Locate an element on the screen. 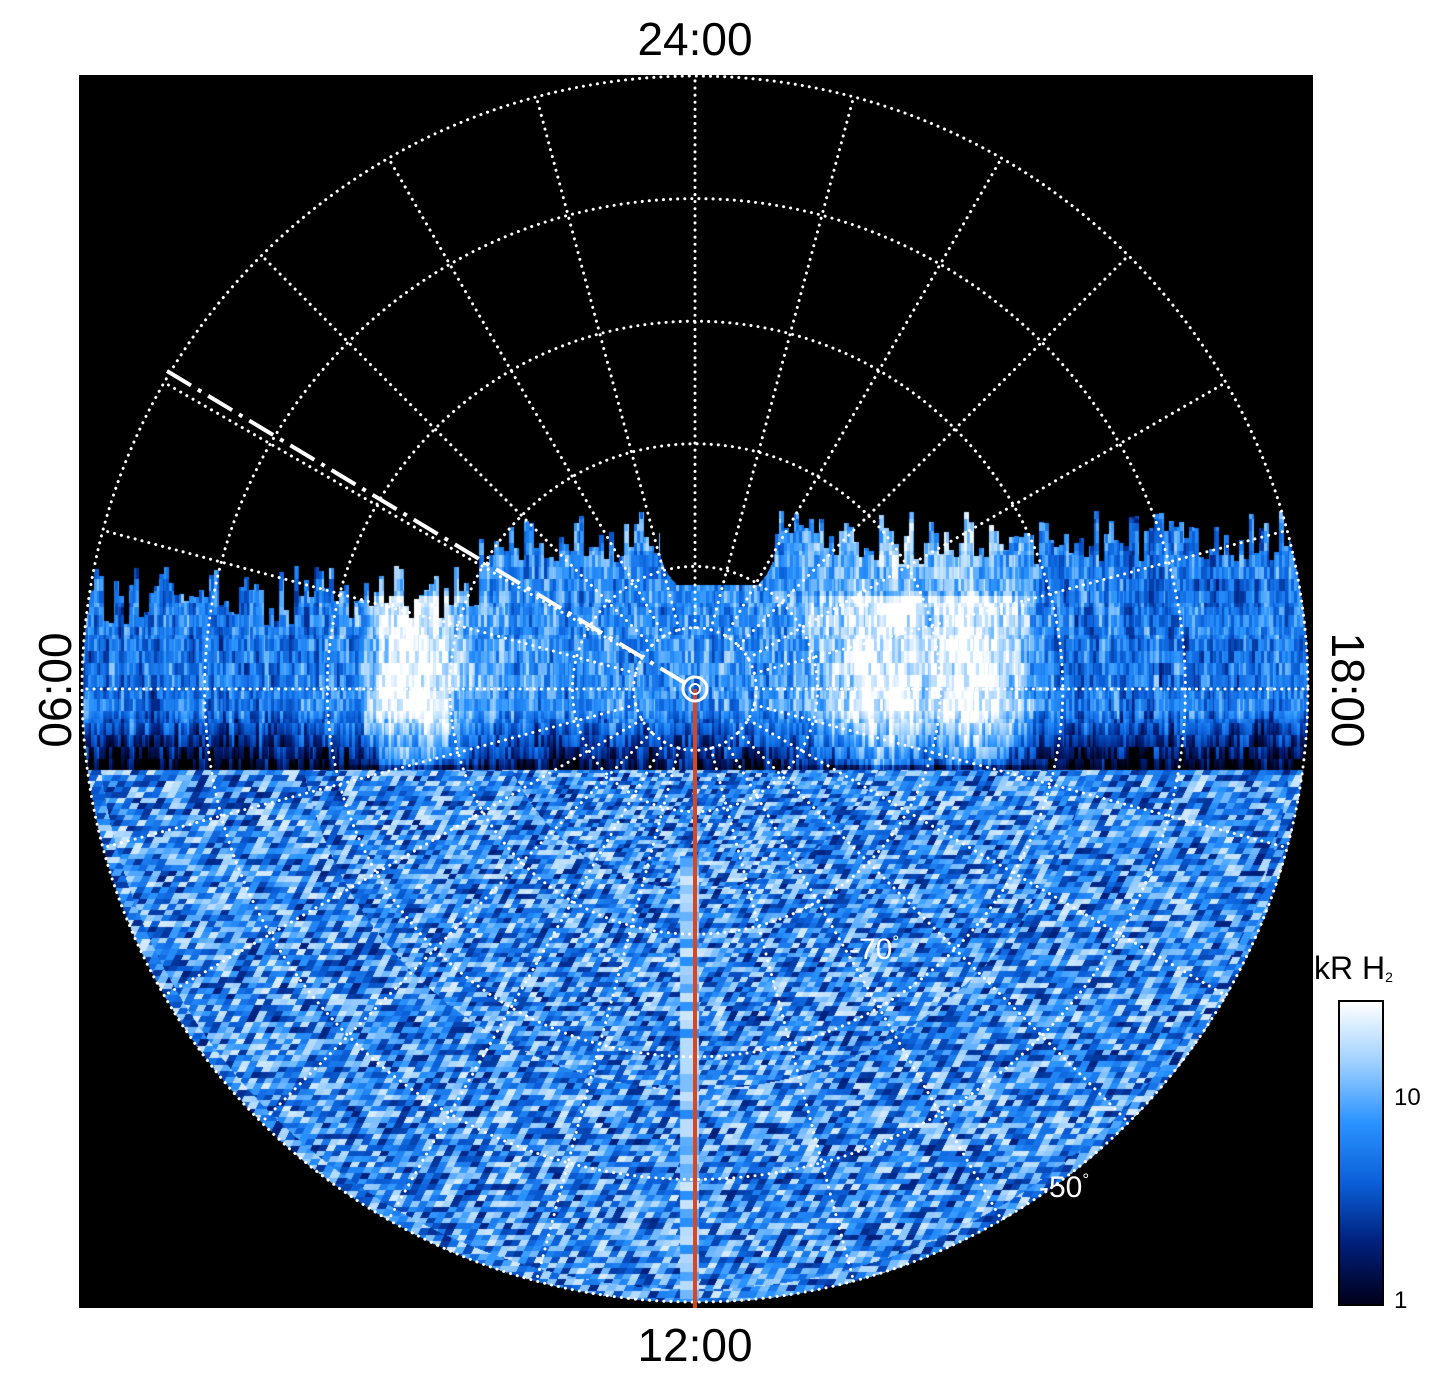 The width and height of the screenshot is (1447, 1384). pole-marker-inner is located at coordinates (695, 689).